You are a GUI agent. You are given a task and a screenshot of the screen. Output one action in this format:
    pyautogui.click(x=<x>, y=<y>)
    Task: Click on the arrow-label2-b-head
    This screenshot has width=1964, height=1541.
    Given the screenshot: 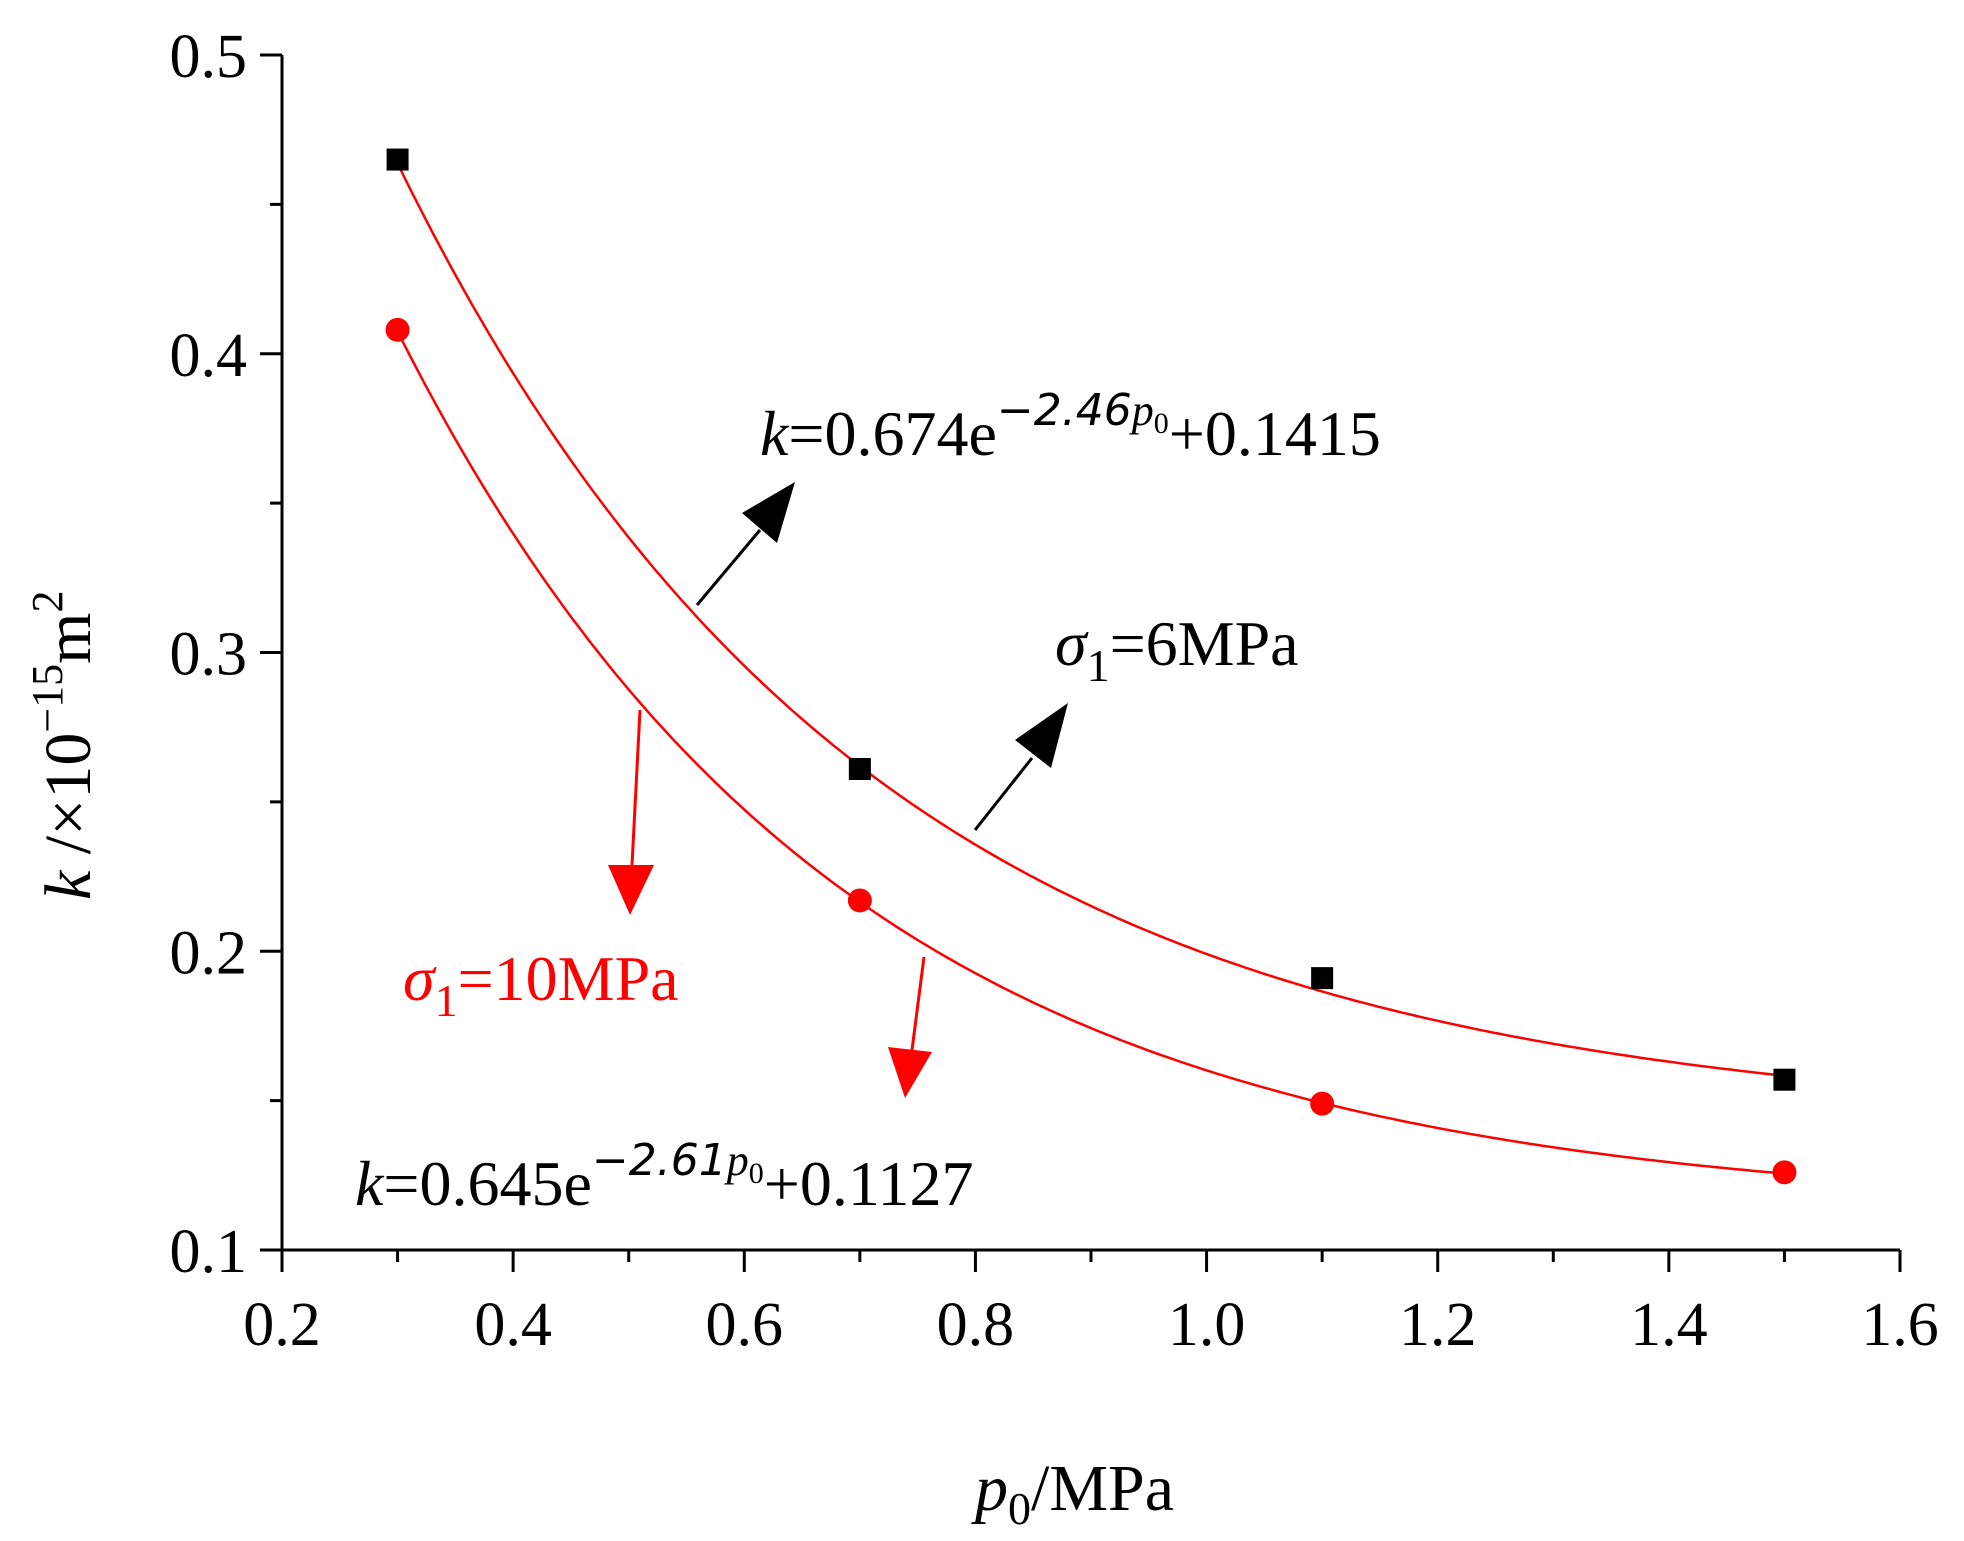 What is the action you would take?
    pyautogui.click(x=910, y=1072)
    